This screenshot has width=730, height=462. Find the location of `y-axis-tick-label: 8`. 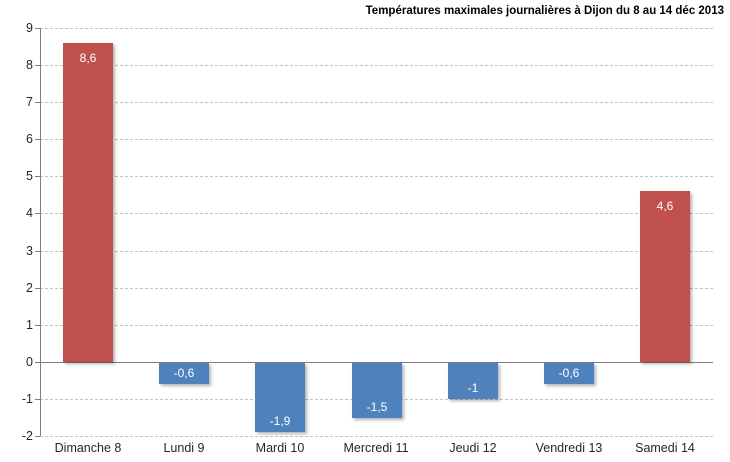

y-axis-tick-label: 8 is located at coordinates (29, 65).